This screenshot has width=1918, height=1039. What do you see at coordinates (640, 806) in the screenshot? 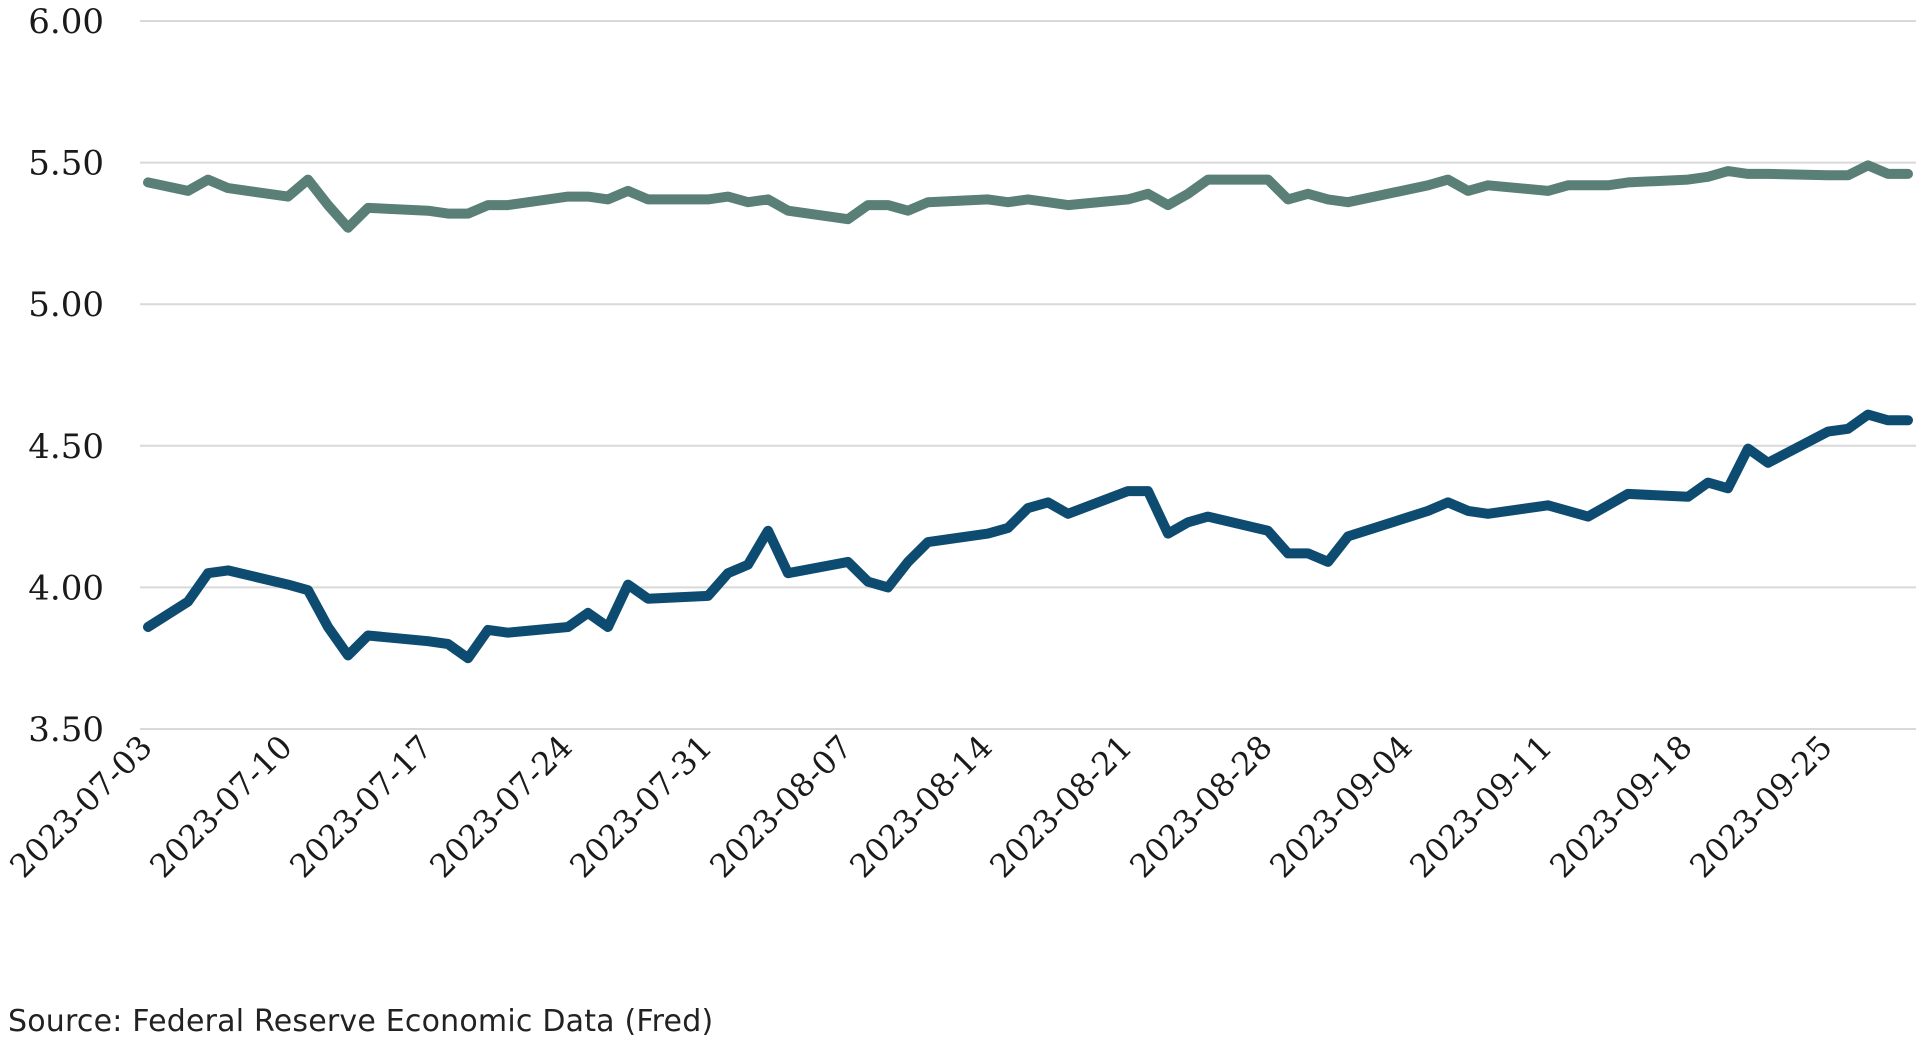
I see `x-tick-label: 2023-07-31` at bounding box center [640, 806].